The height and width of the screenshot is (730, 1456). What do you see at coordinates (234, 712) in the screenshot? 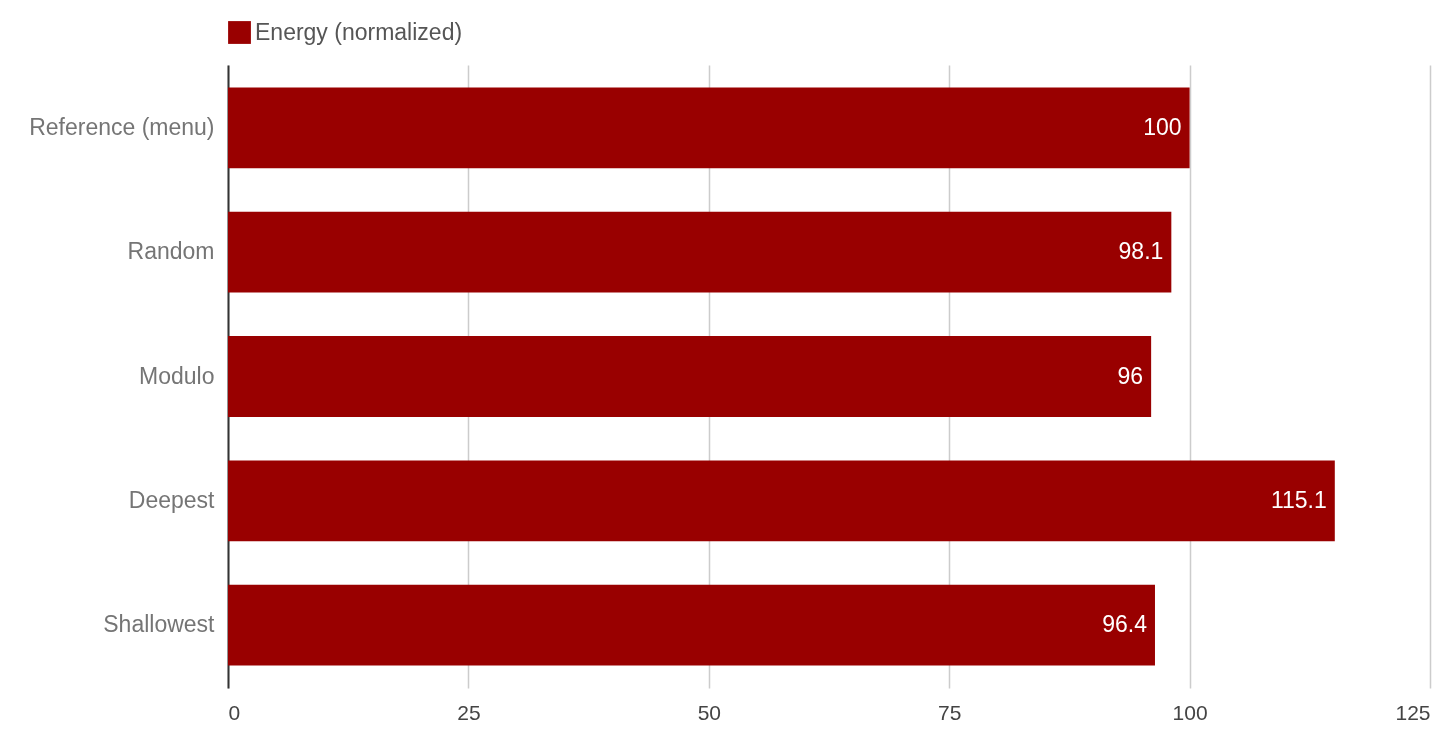
I see `x-tick-label: 0` at bounding box center [234, 712].